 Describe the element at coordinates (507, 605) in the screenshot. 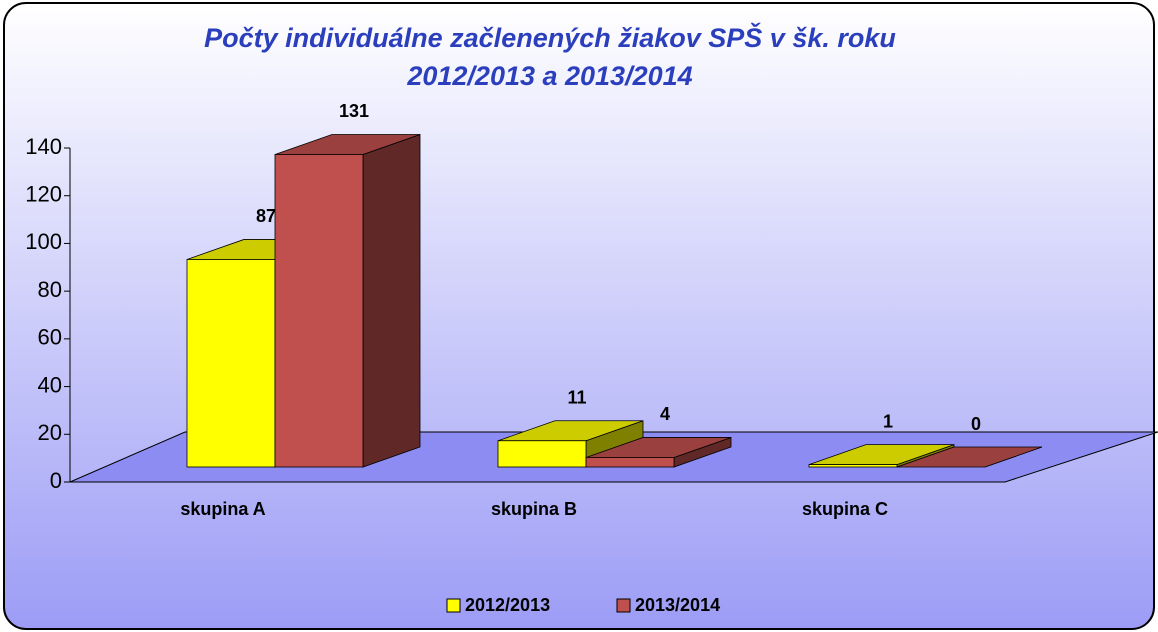

I see `legend-label: 2012/2013` at that location.